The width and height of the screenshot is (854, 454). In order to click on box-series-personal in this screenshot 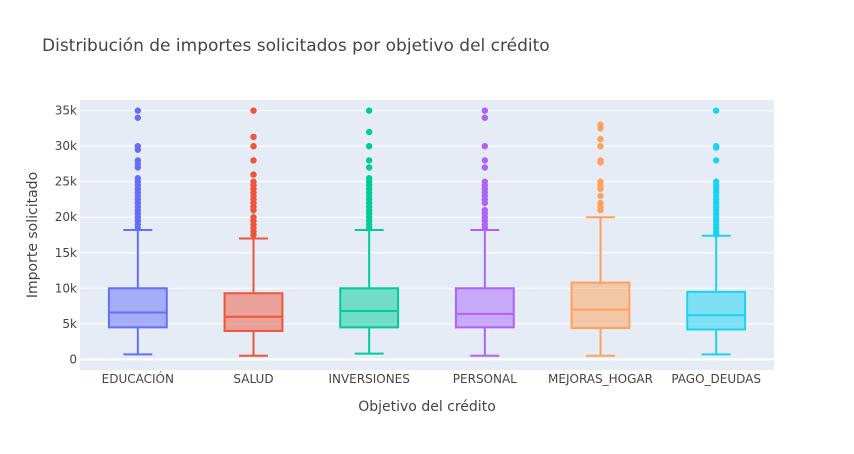, I will do `click(484, 232)`.